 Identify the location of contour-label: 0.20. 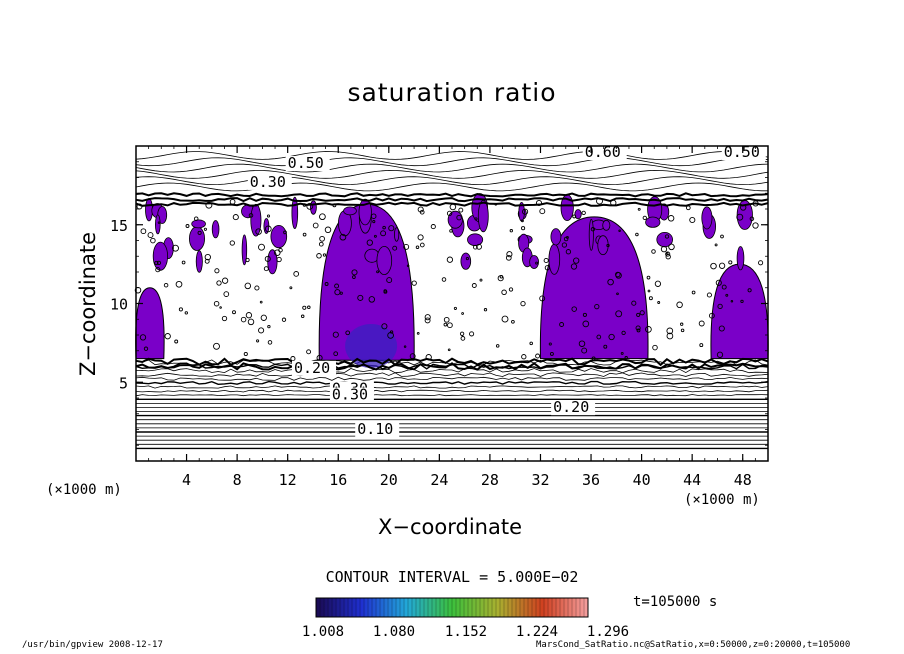
(571, 407).